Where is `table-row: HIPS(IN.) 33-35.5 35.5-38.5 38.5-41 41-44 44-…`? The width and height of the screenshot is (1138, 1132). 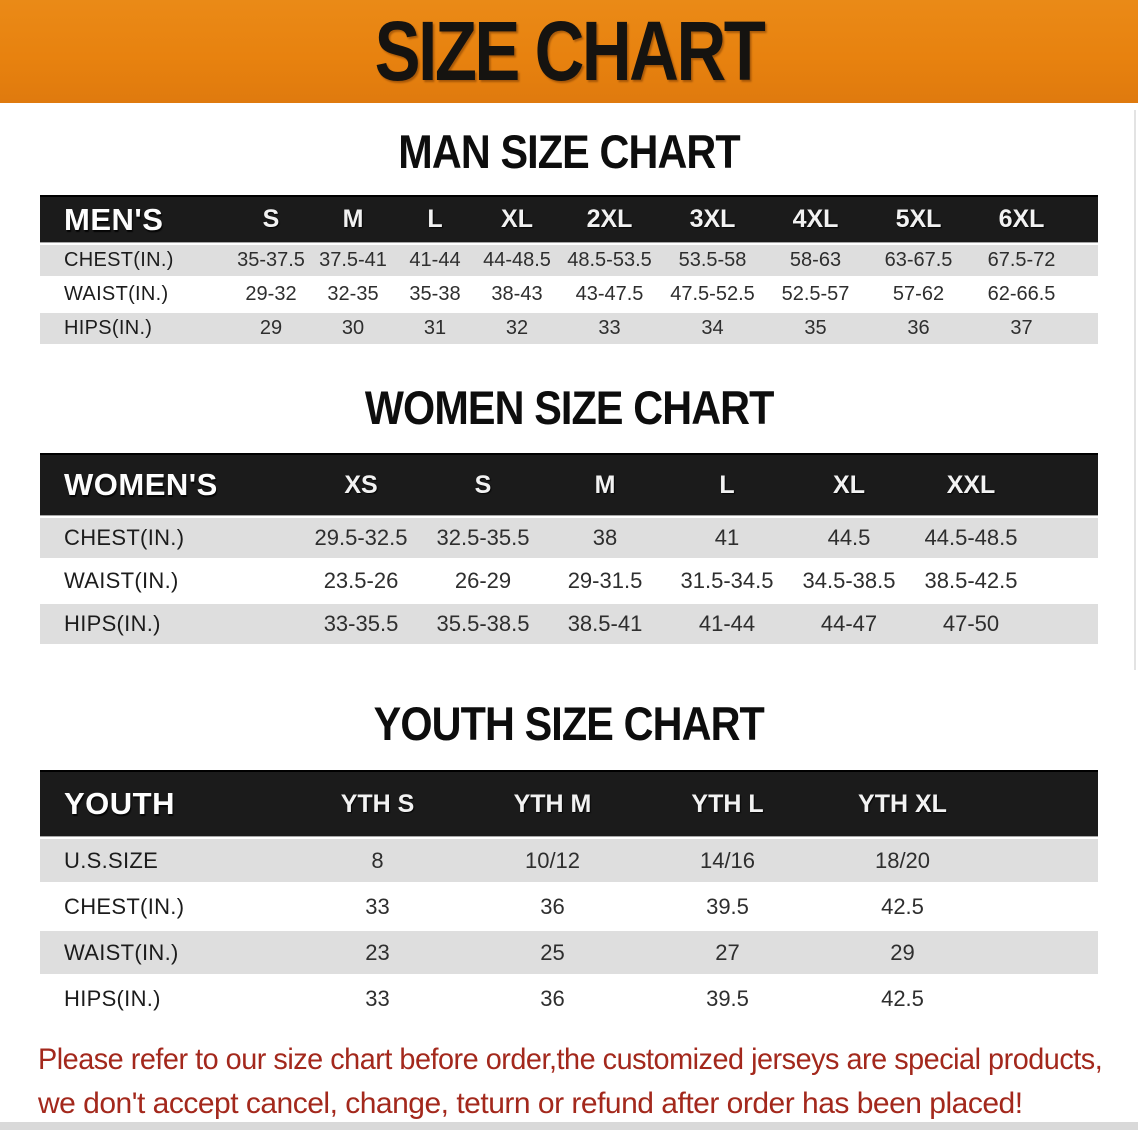 table-row: HIPS(IN.) 33-35.5 35.5-38.5 38.5-41 41-44 44-… is located at coordinates (569, 624).